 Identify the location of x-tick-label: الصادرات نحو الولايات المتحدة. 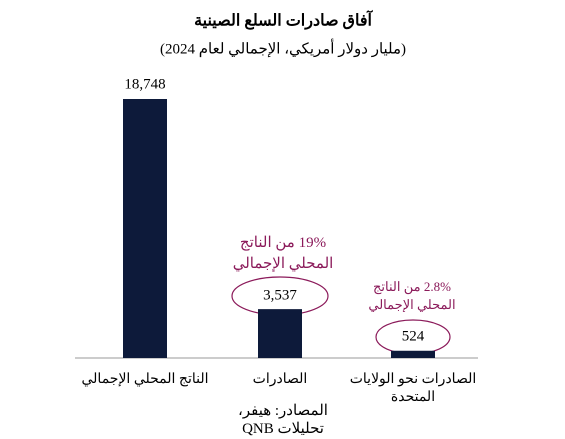
(413, 388).